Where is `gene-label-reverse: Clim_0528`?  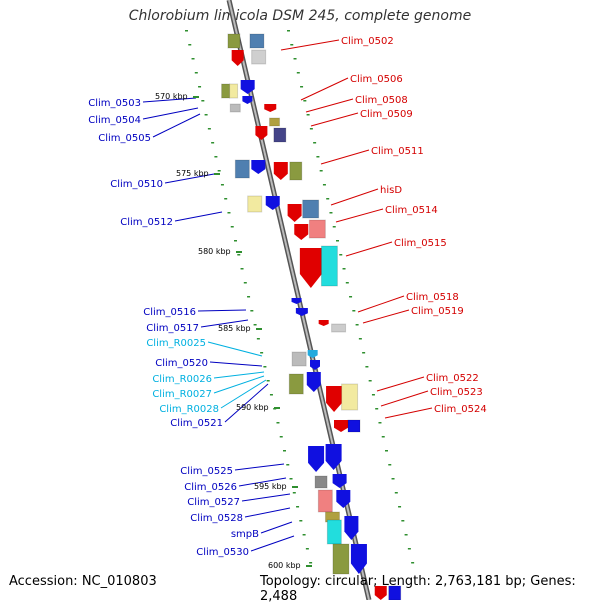 gene-label-reverse: Clim_0528 is located at coordinates (216, 518).